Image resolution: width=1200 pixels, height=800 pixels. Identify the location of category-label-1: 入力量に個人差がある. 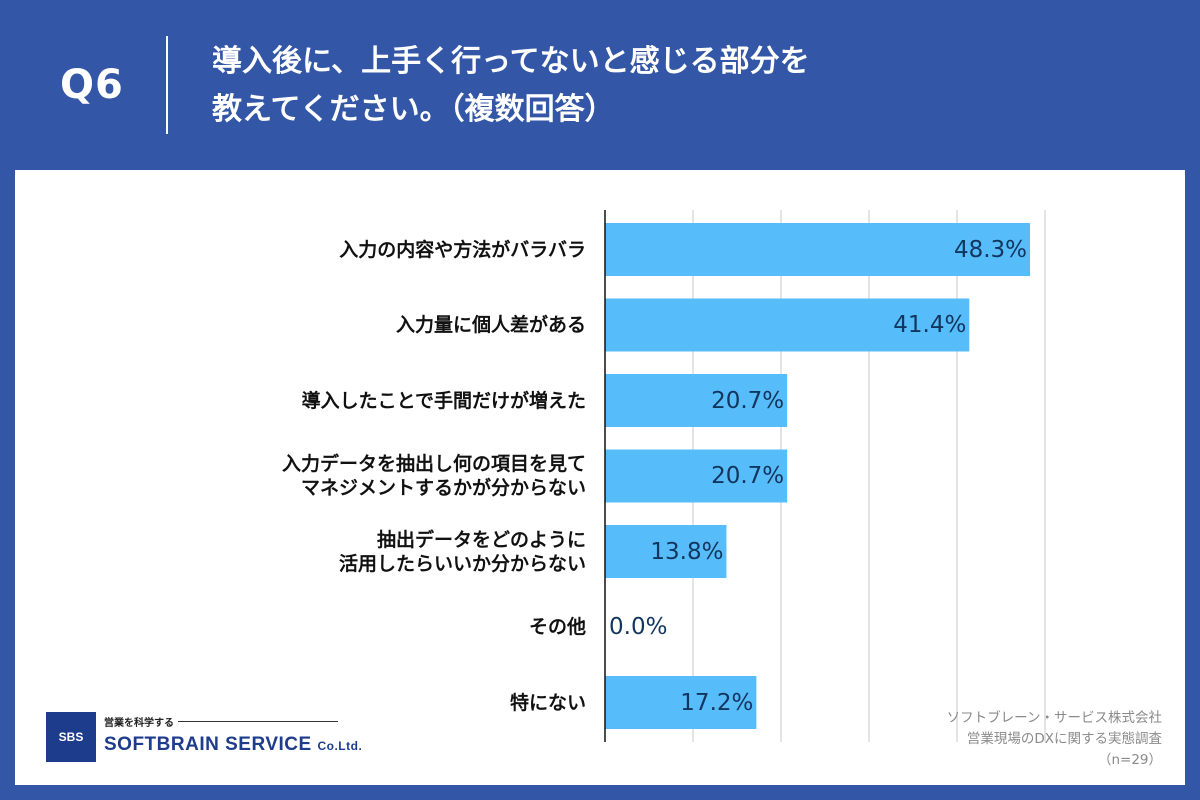
(491, 325).